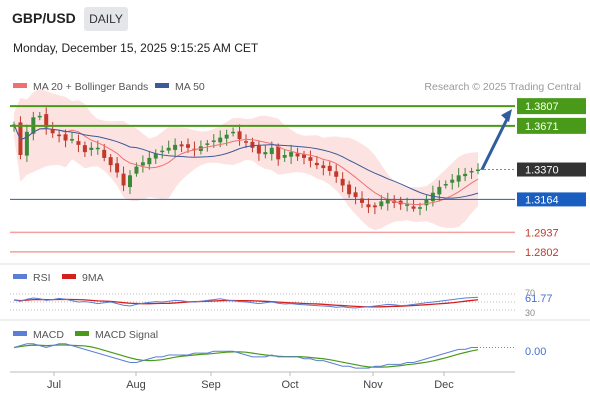 The height and width of the screenshot is (400, 590). I want to click on credit-label: Research © 2025 Trading Central, so click(502, 87).